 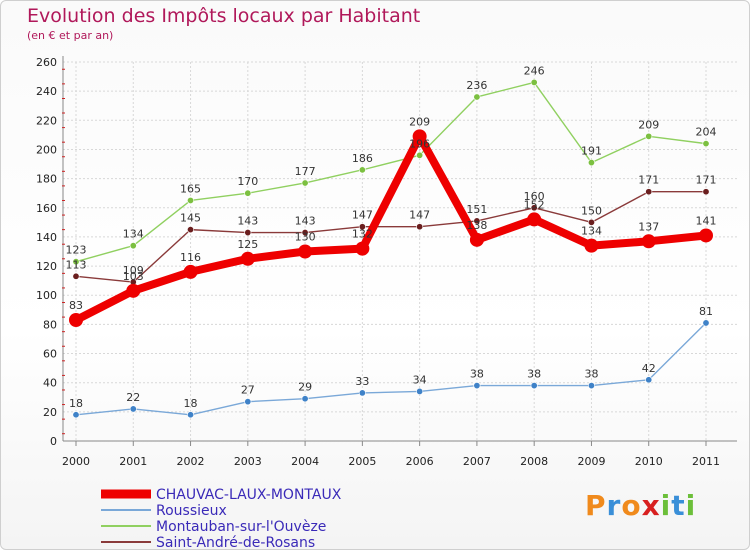 I want to click on x-tick-label: 2000, so click(x=76, y=461).